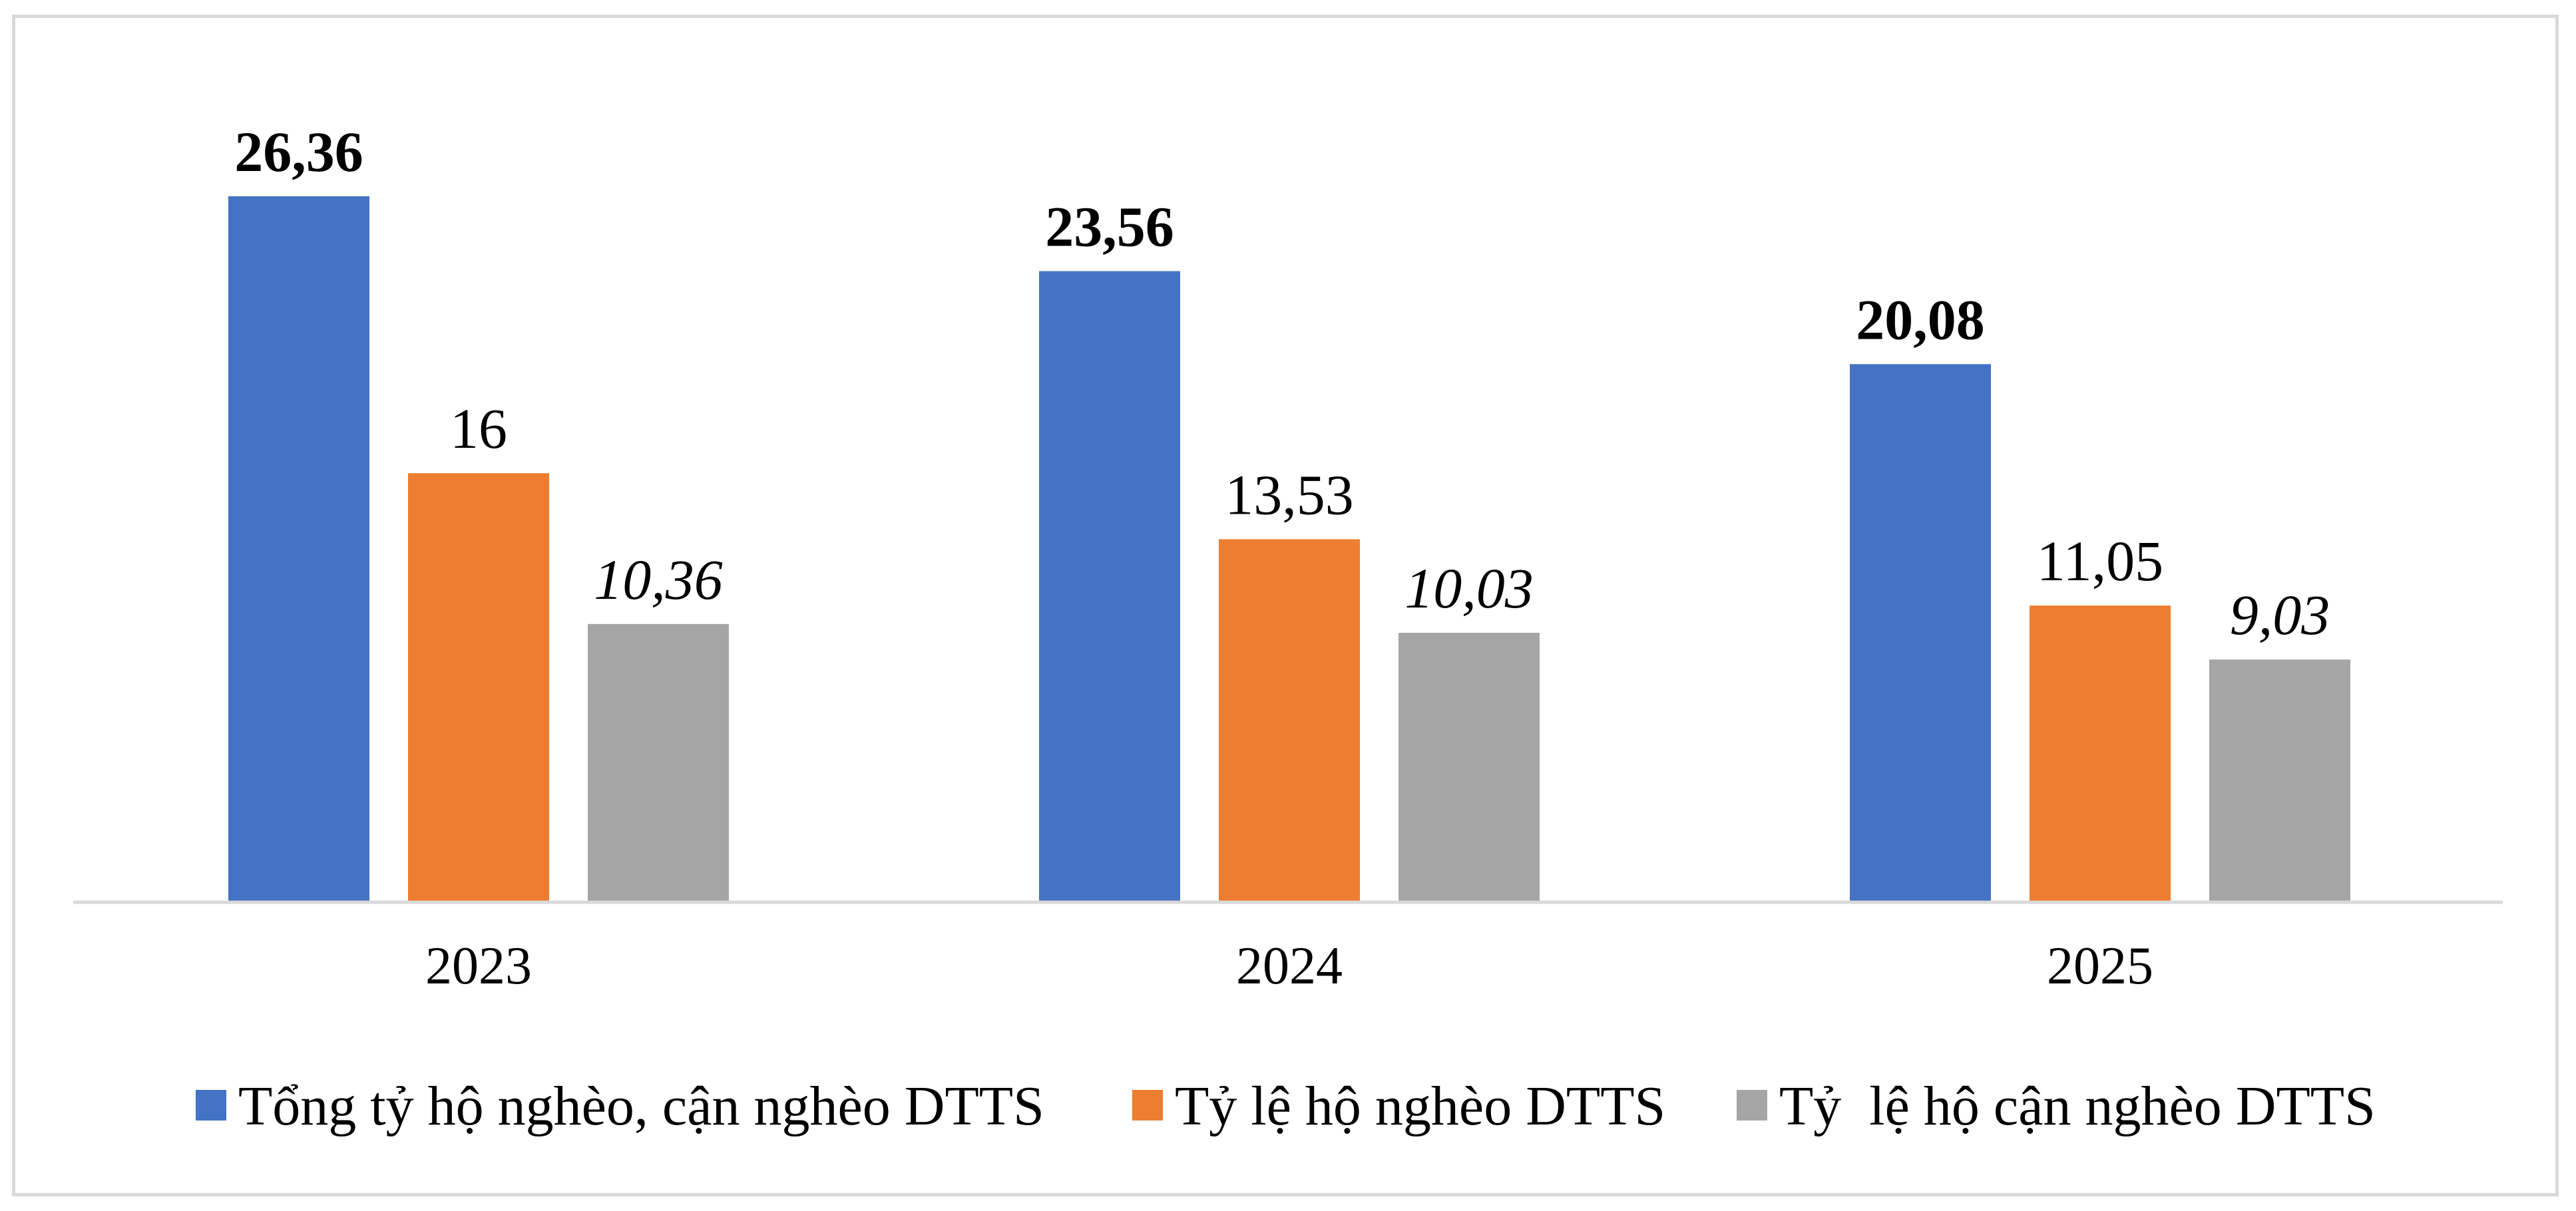 The width and height of the screenshot is (2576, 1211). Describe the element at coordinates (658, 579) in the screenshot. I see `data-label-2023-series-3: 10,36` at that location.